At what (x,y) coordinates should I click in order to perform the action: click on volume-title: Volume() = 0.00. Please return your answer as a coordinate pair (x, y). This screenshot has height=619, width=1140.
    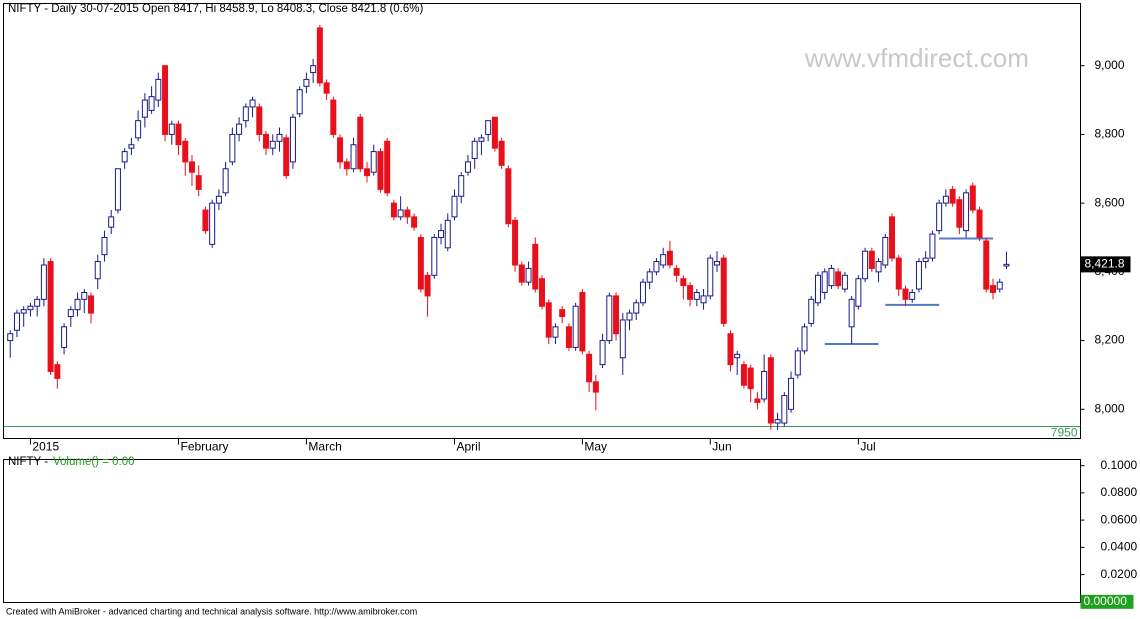
    Looking at the image, I should click on (94, 462).